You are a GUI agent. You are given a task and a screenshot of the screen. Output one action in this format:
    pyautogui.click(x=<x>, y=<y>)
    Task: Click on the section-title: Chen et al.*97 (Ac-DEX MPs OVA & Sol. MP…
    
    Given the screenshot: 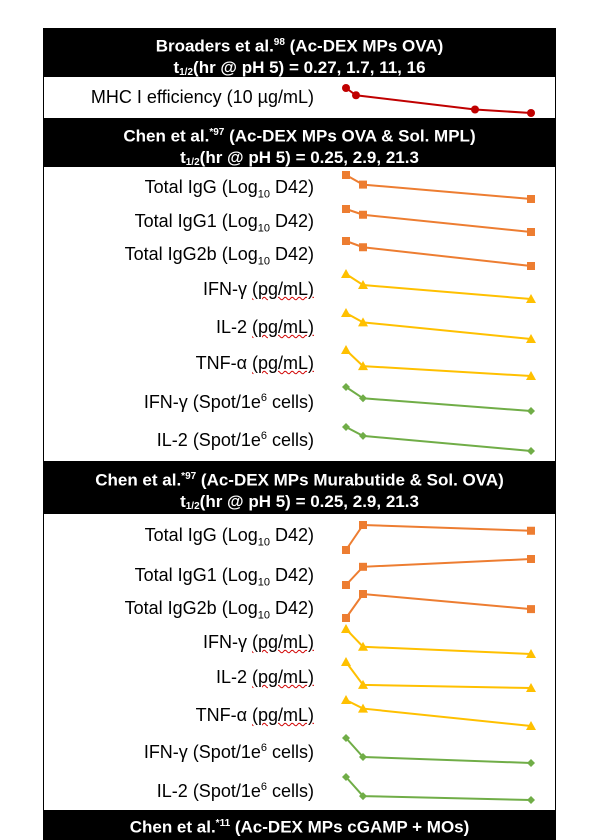 What is the action you would take?
    pyautogui.click(x=299, y=136)
    